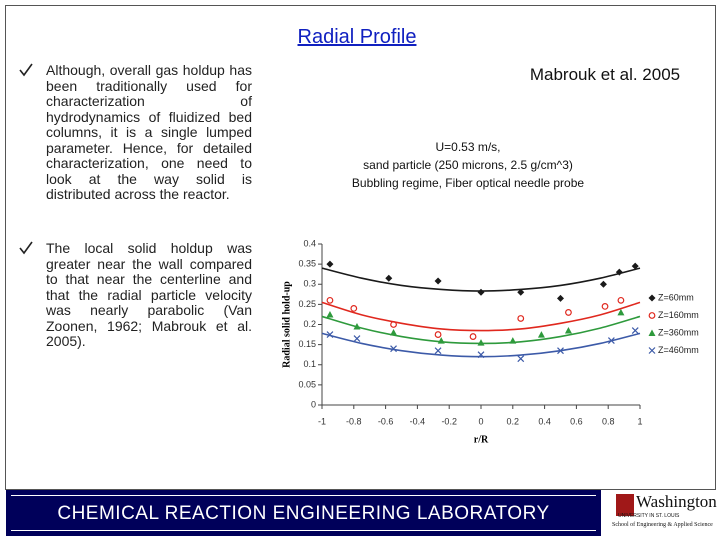 The image size is (720, 540). What do you see at coordinates (354, 421) in the screenshot?
I see `x-tick-label: -0.8` at bounding box center [354, 421].